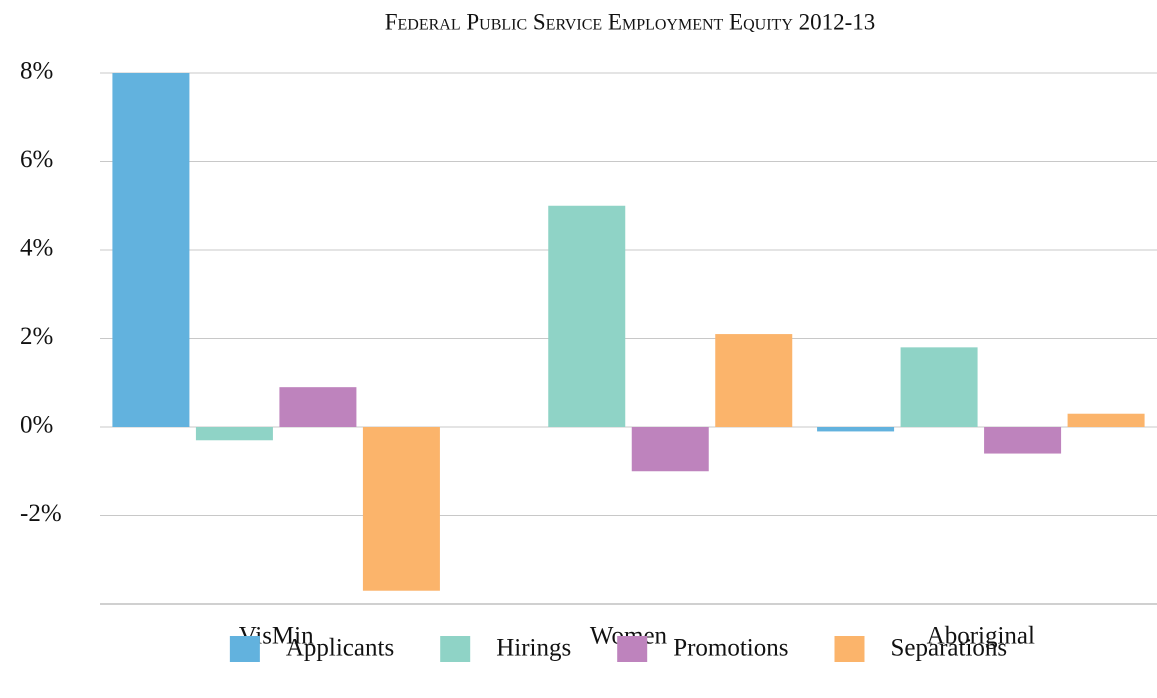  What do you see at coordinates (730, 648) in the screenshot?
I see `legend-label: Promotions` at bounding box center [730, 648].